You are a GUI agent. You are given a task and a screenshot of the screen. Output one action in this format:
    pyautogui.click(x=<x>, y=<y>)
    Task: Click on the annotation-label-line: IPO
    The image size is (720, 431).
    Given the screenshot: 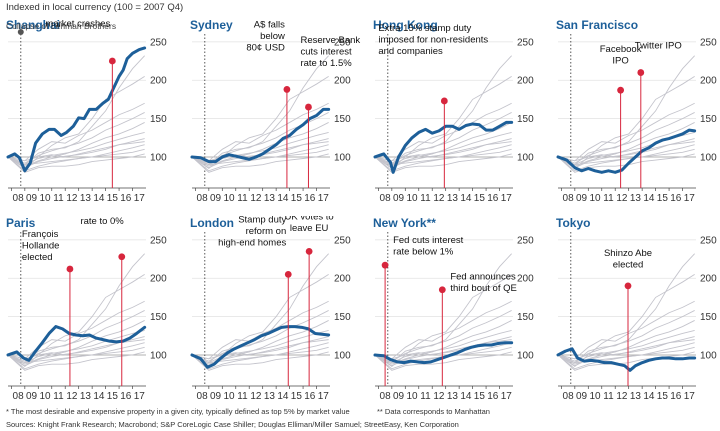 What is the action you would take?
    pyautogui.click(x=620, y=61)
    